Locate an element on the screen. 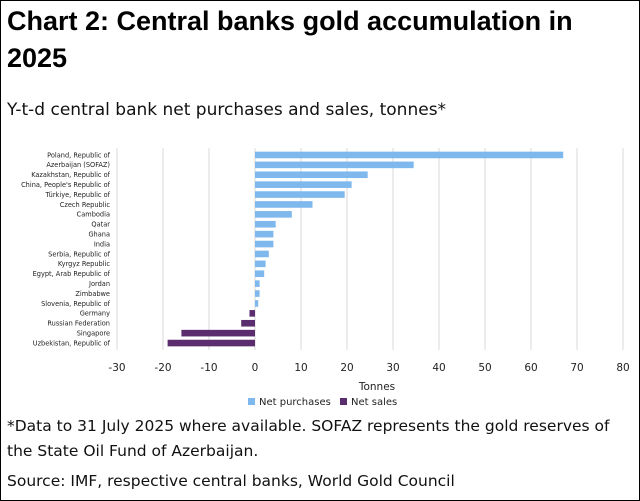  category-label: Cambodia is located at coordinates (93, 215).